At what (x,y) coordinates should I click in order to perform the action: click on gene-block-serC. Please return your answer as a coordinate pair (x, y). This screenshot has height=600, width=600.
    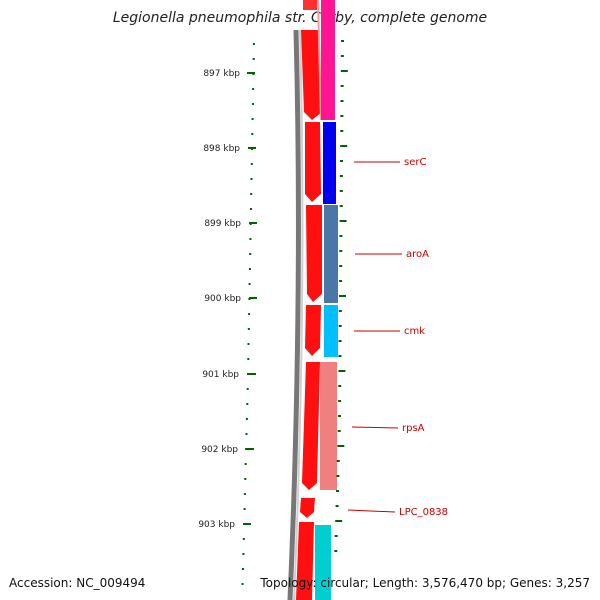
    Looking at the image, I should click on (329, 163).